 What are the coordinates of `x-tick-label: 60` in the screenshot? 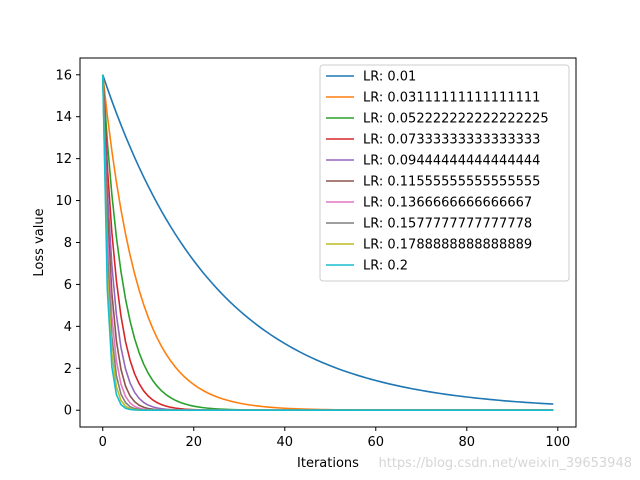 It's located at (376, 442).